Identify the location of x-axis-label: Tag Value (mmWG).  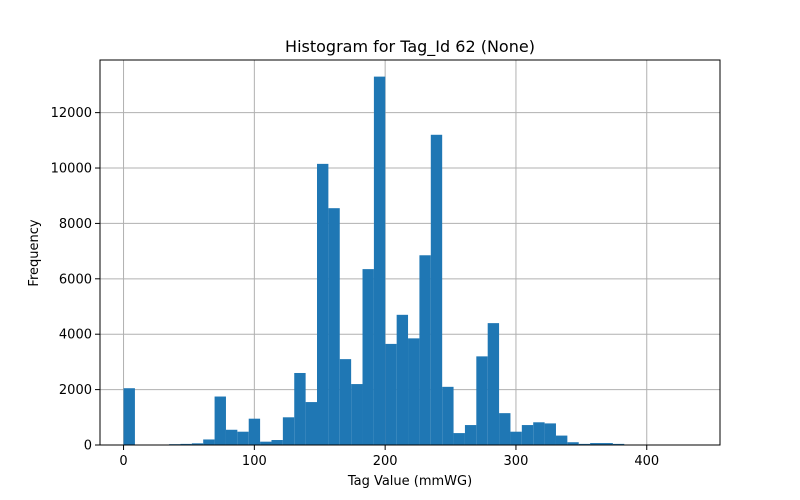
(409, 481).